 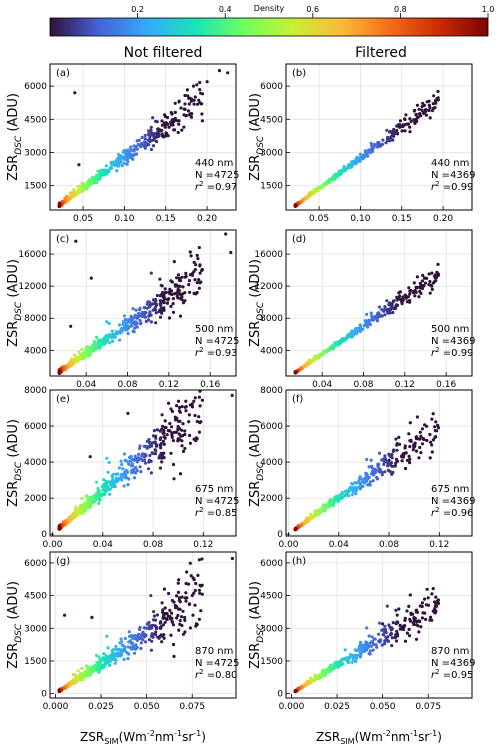 What do you see at coordinates (453, 501) in the screenshot?
I see `stat-n: N =4369` at bounding box center [453, 501].